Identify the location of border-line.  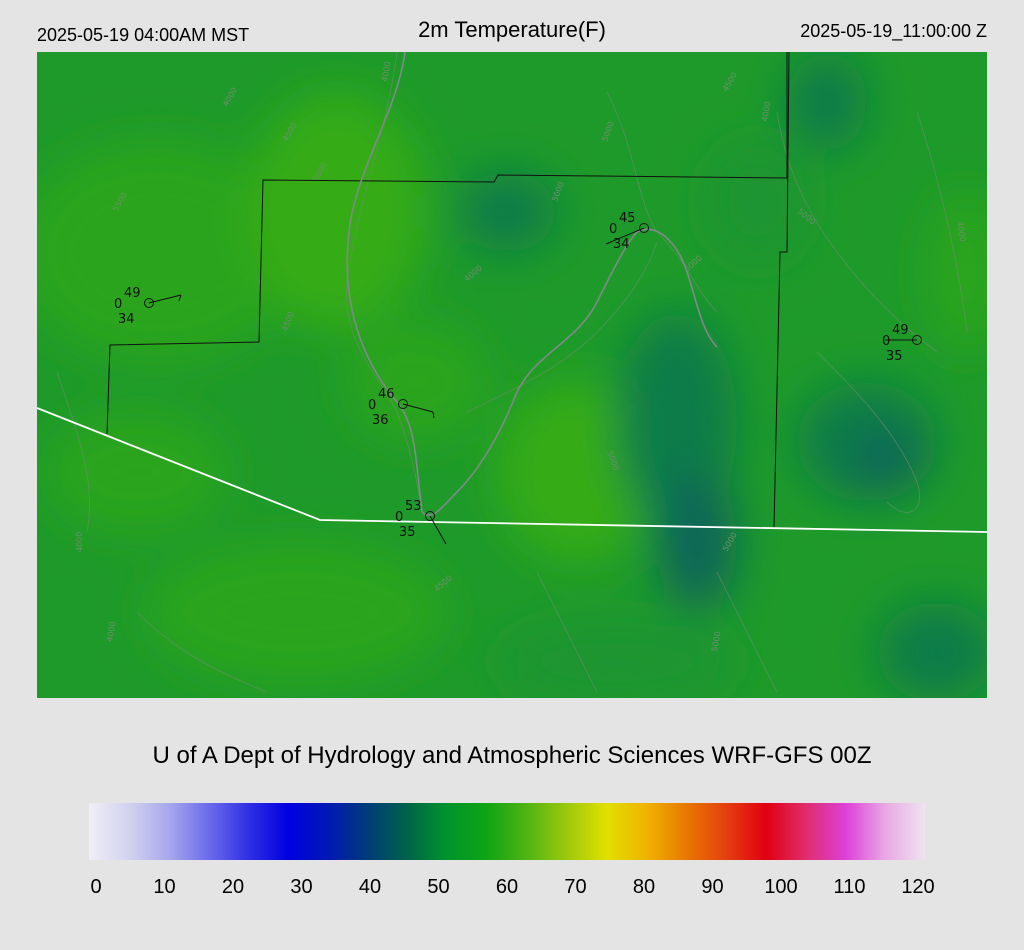
(512, 470).